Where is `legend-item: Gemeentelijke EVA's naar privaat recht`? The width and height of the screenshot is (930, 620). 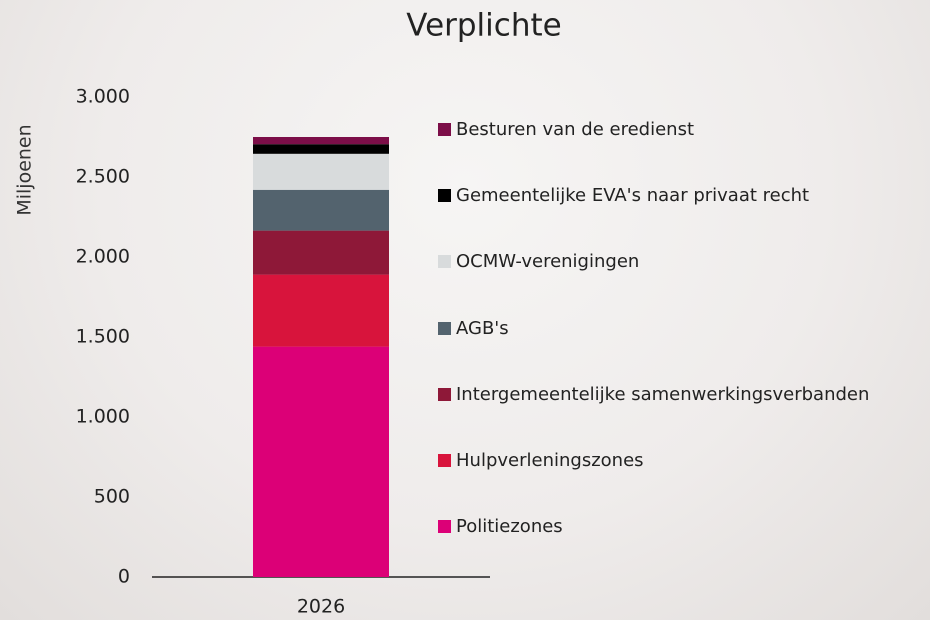
legend-item: Gemeentelijke EVA's naar privaat recht is located at coordinates (678, 196).